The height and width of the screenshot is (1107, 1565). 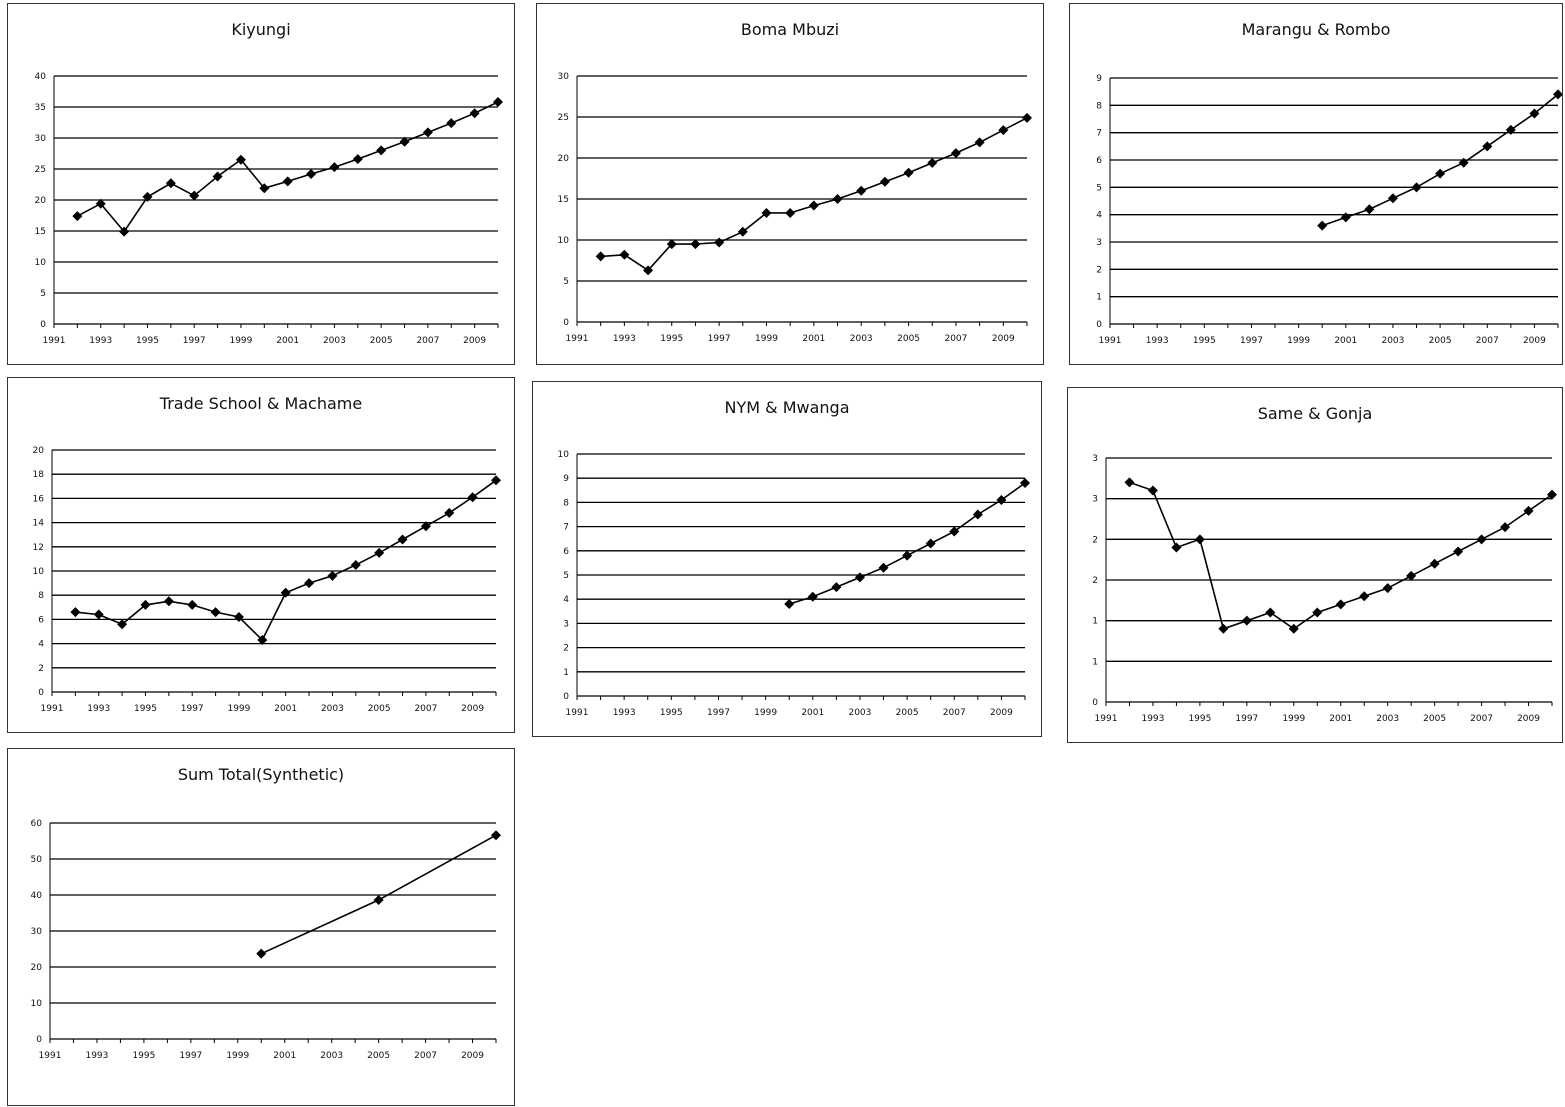 What do you see at coordinates (563, 200) in the screenshot?
I see `y-tick-label: 15` at bounding box center [563, 200].